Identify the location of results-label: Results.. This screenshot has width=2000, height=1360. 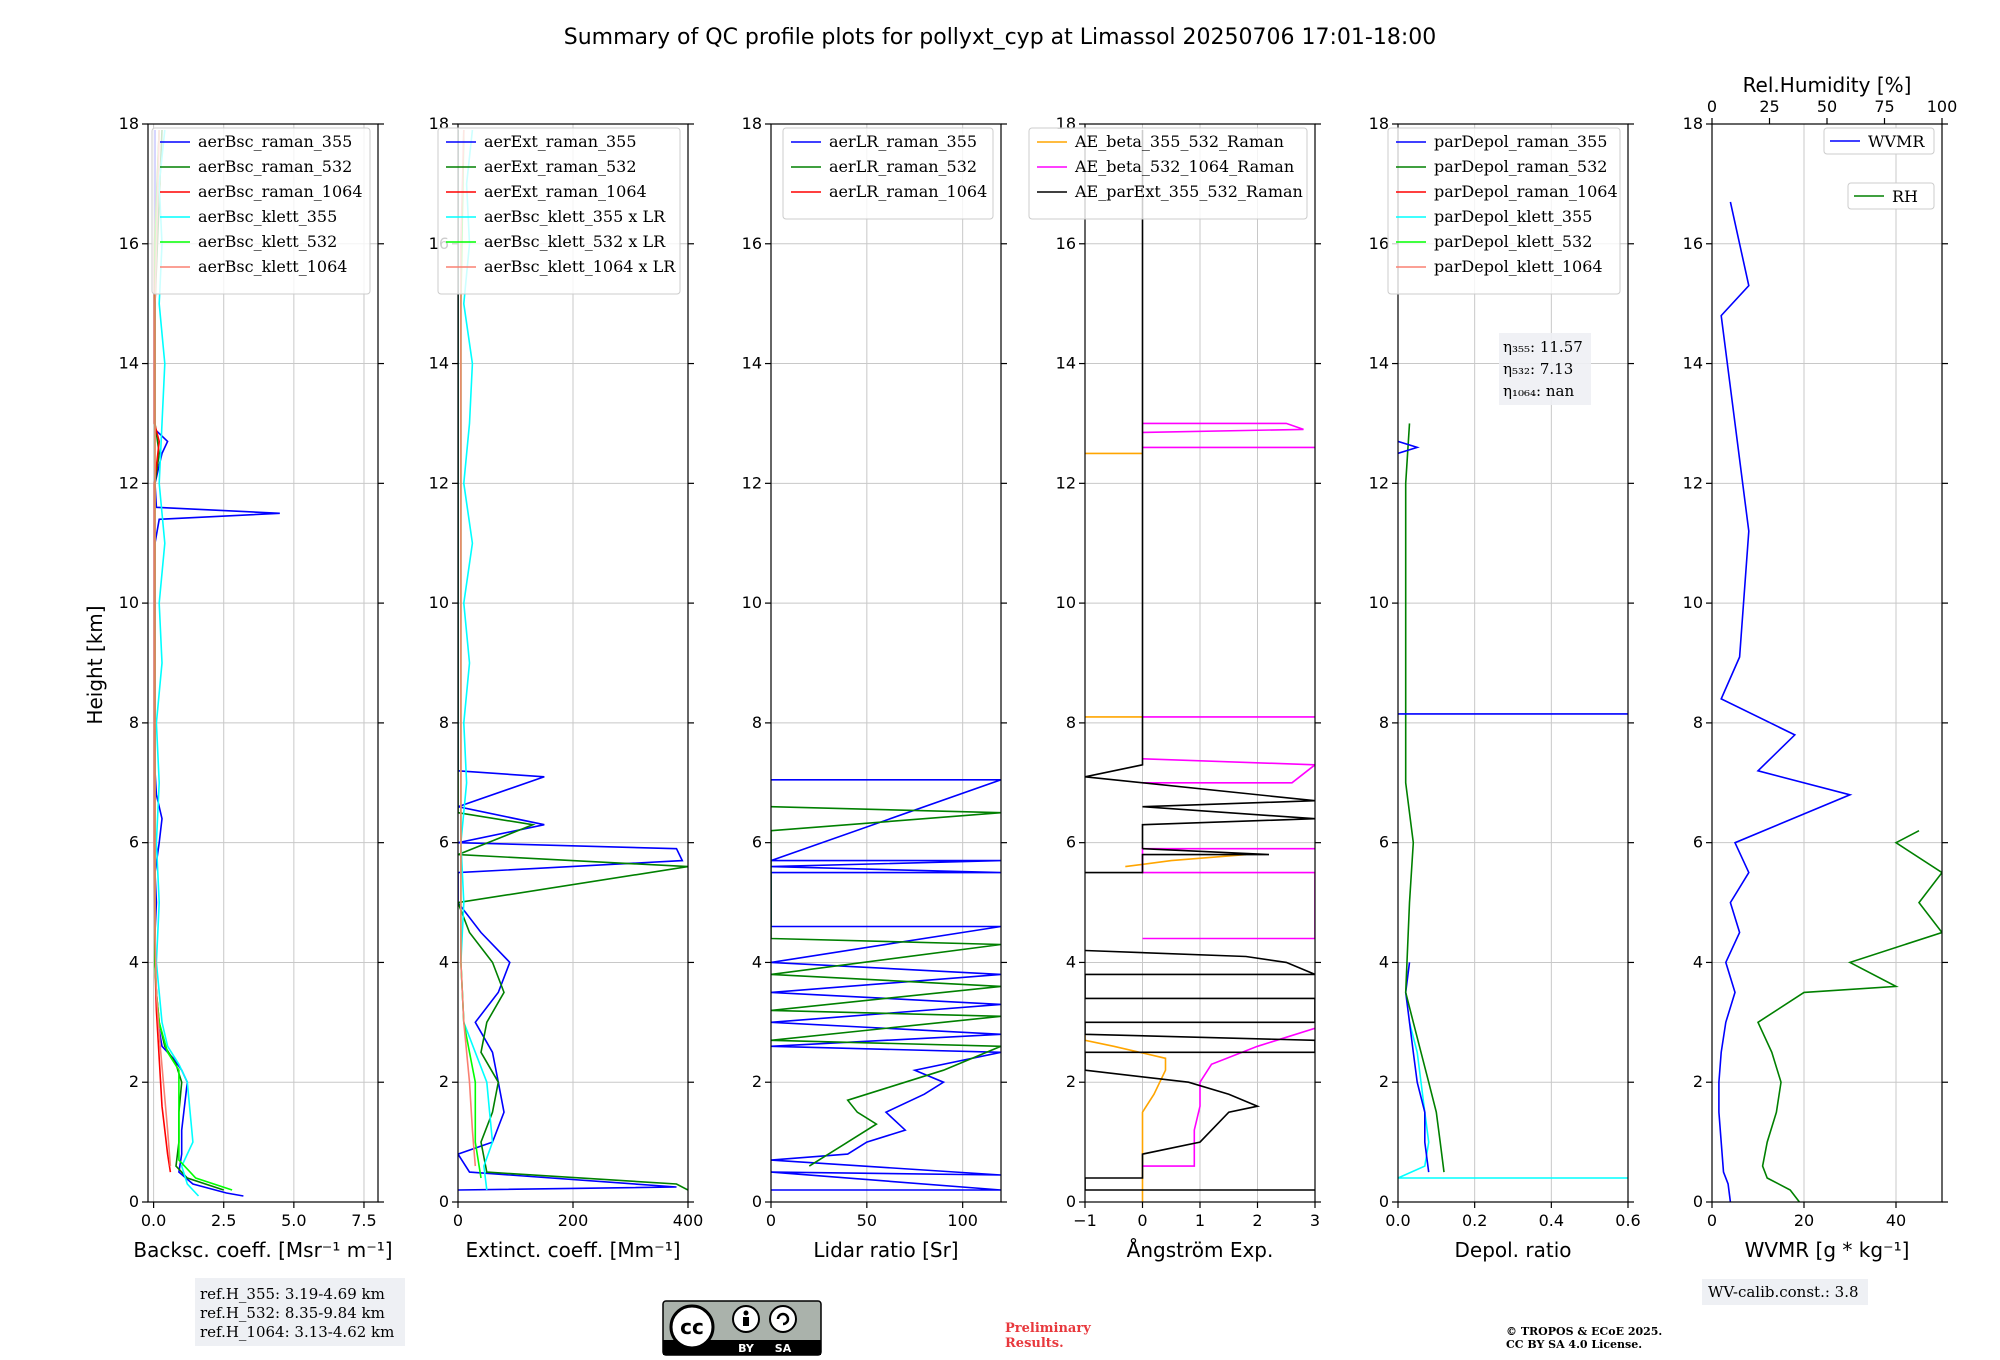
(1034, 1343).